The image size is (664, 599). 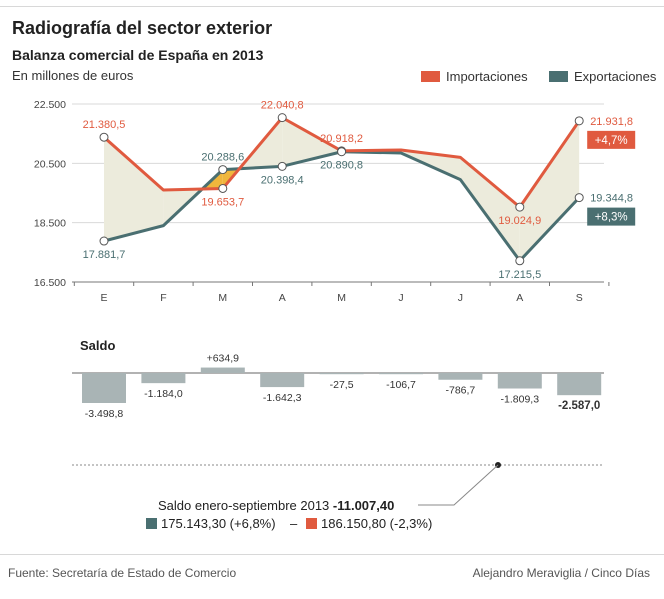 What do you see at coordinates (138, 55) in the screenshot?
I see `chart-subtitle: Balanza comercial de España en 2013` at bounding box center [138, 55].